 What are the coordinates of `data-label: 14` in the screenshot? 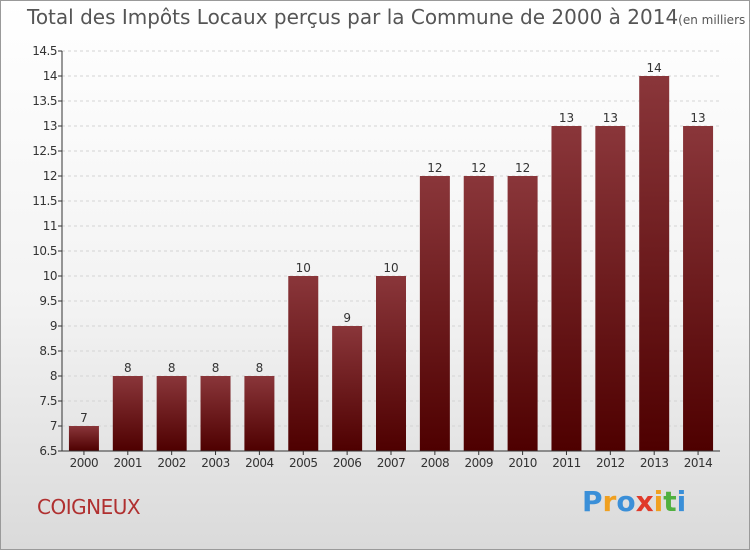 It's located at (654, 68).